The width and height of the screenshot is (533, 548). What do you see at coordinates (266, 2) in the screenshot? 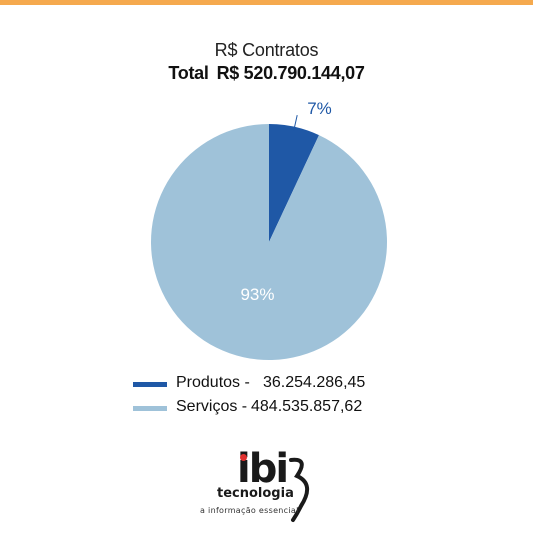
I see `top-accent-bar` at bounding box center [266, 2].